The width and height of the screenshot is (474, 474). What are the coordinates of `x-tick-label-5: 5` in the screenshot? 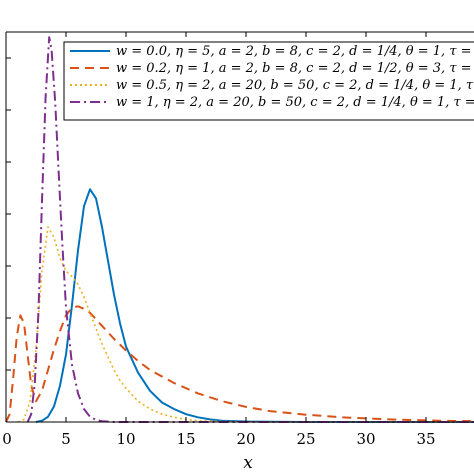 It's located at (66, 439).